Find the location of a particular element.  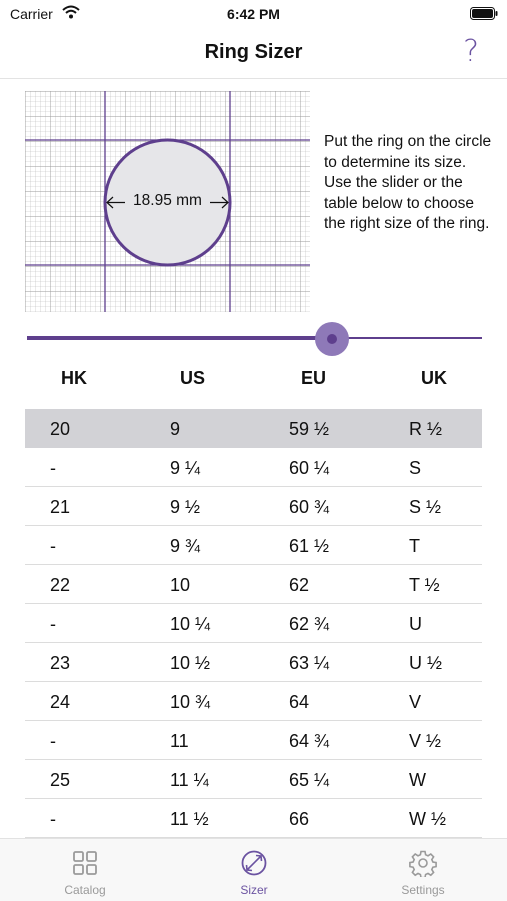

diameter-label: 18.95 mm is located at coordinates (167, 200).